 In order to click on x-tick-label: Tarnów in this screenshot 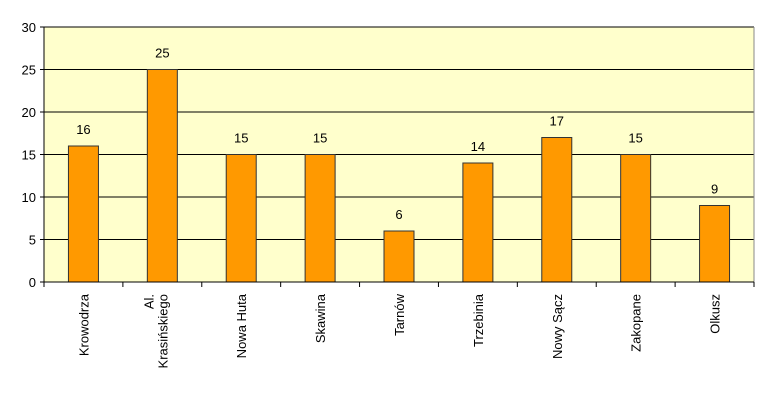, I will do `click(399, 314)`.